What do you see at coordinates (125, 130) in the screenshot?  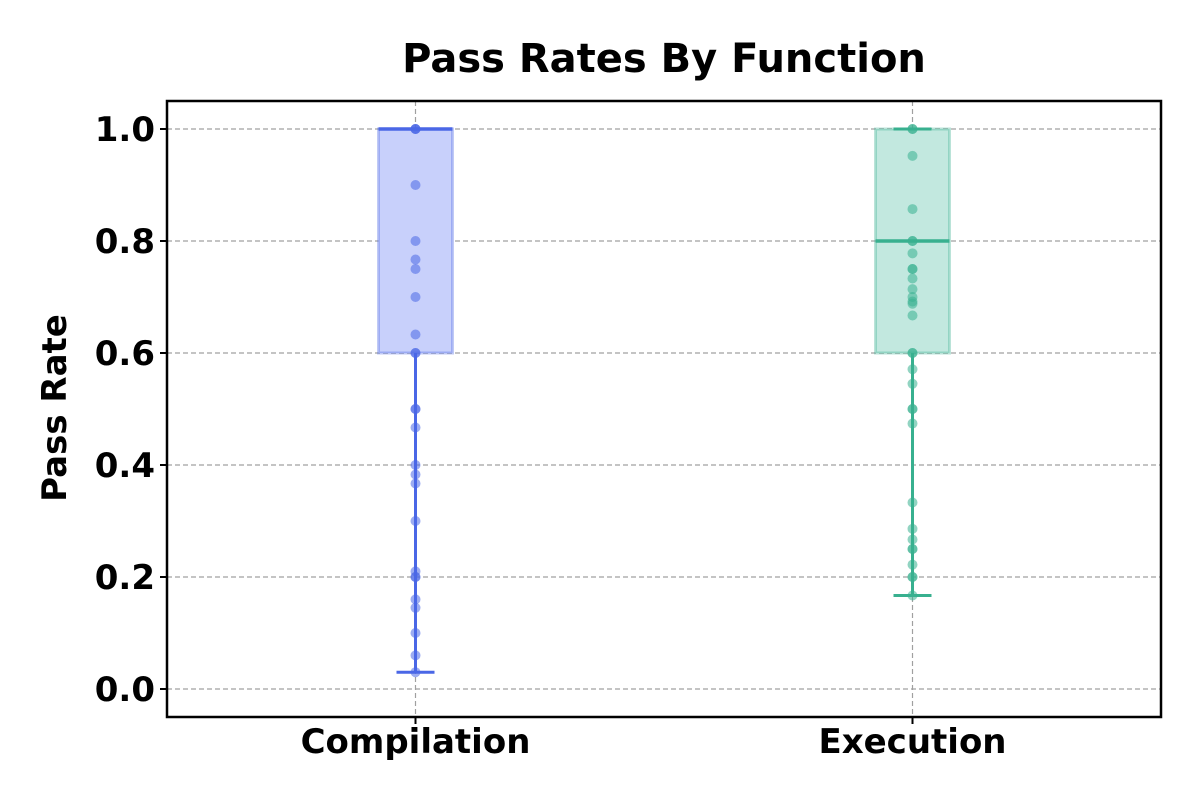 I see `y-tick-label: 1.0` at bounding box center [125, 130].